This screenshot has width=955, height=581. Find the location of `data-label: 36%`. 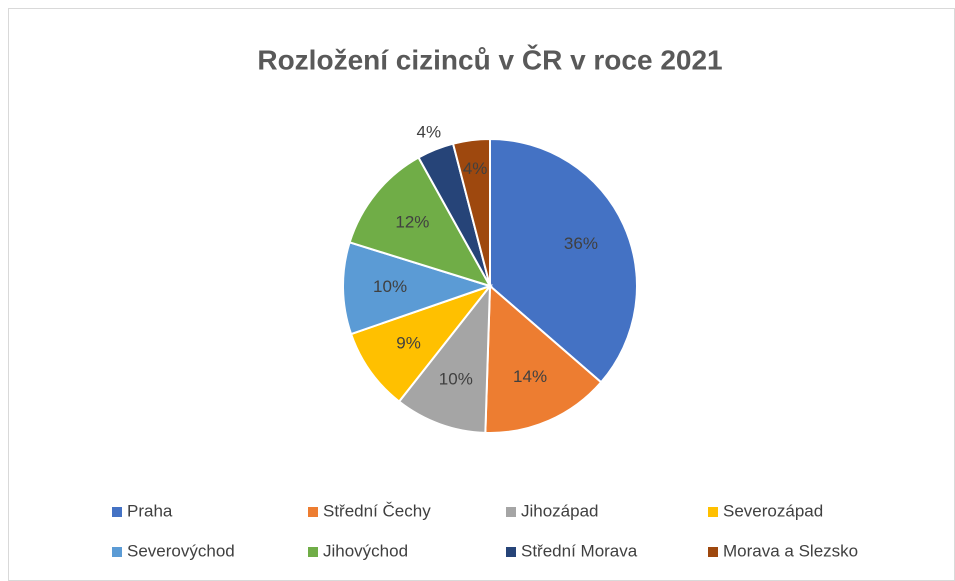

data-label: 36% is located at coordinates (581, 243).